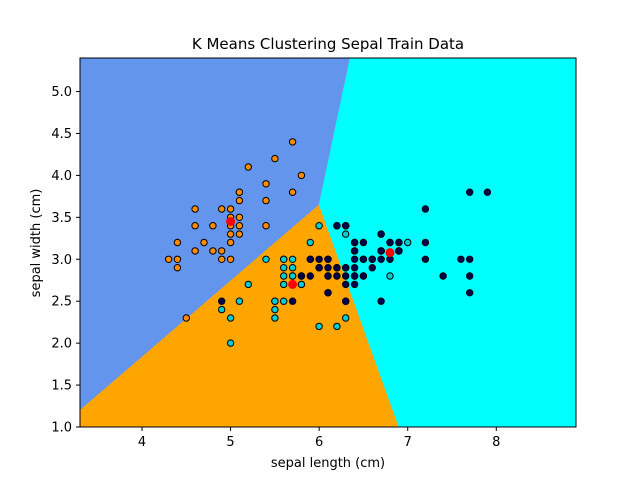 The height and width of the screenshot is (480, 640). I want to click on y-tick-label: 3.5, so click(61, 218).